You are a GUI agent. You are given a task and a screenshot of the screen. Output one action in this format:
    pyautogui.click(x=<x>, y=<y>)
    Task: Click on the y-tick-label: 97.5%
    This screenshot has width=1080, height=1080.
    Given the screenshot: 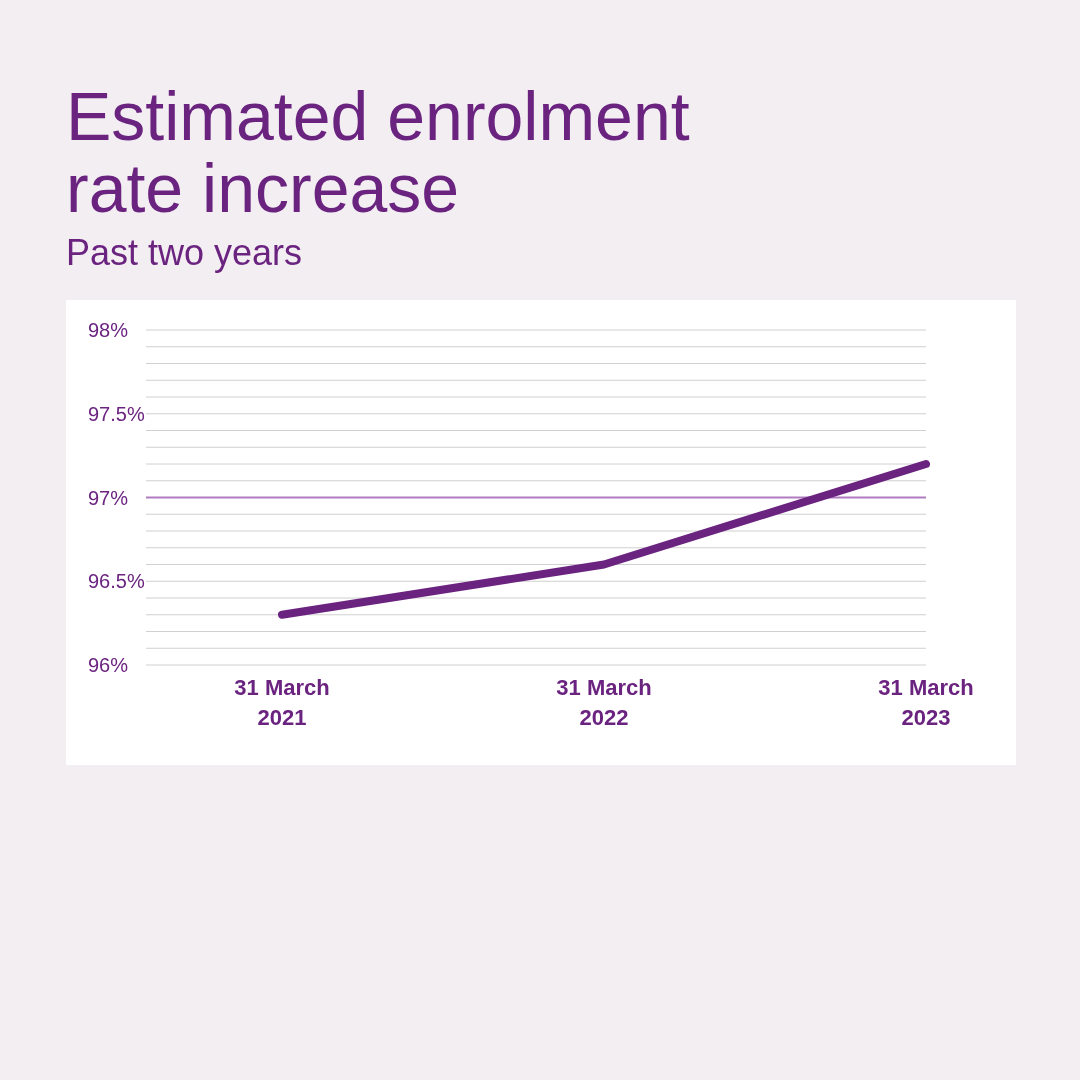 What is the action you would take?
    pyautogui.click(x=116, y=413)
    